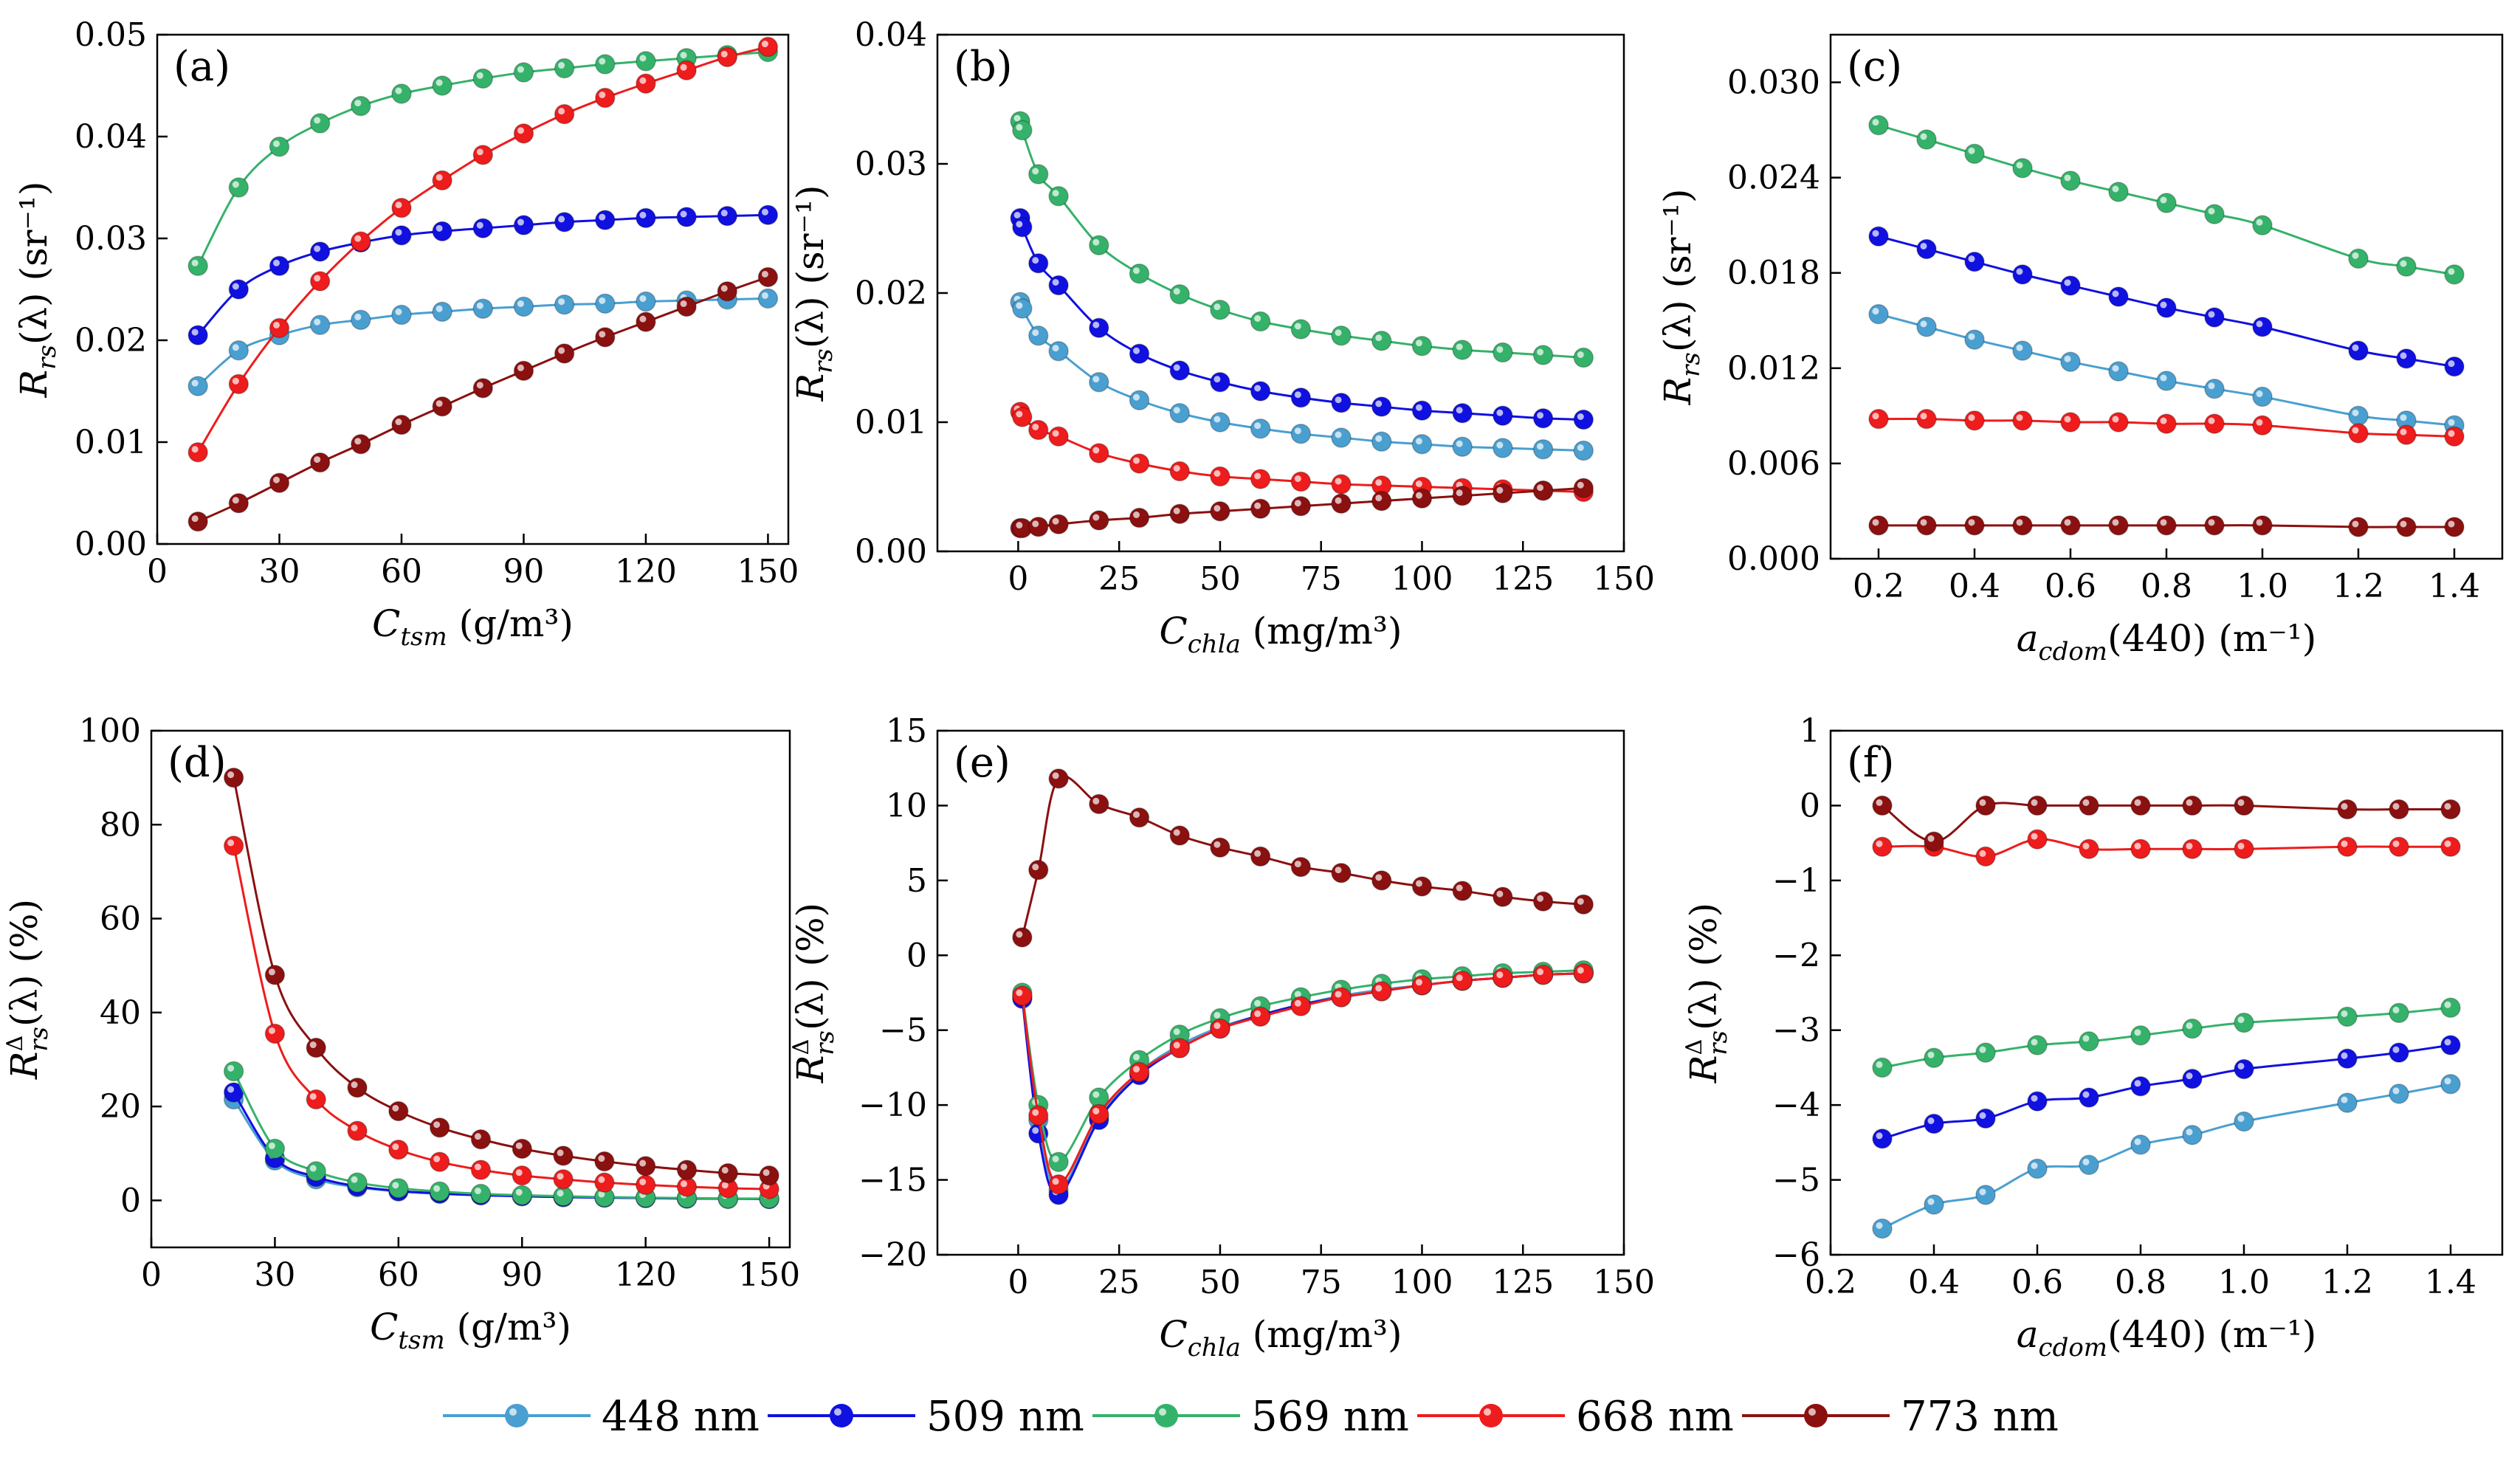 Image resolution: width=2520 pixels, height=1457 pixels. I want to click on x-tick-label: 0.8, so click(2140, 1282).